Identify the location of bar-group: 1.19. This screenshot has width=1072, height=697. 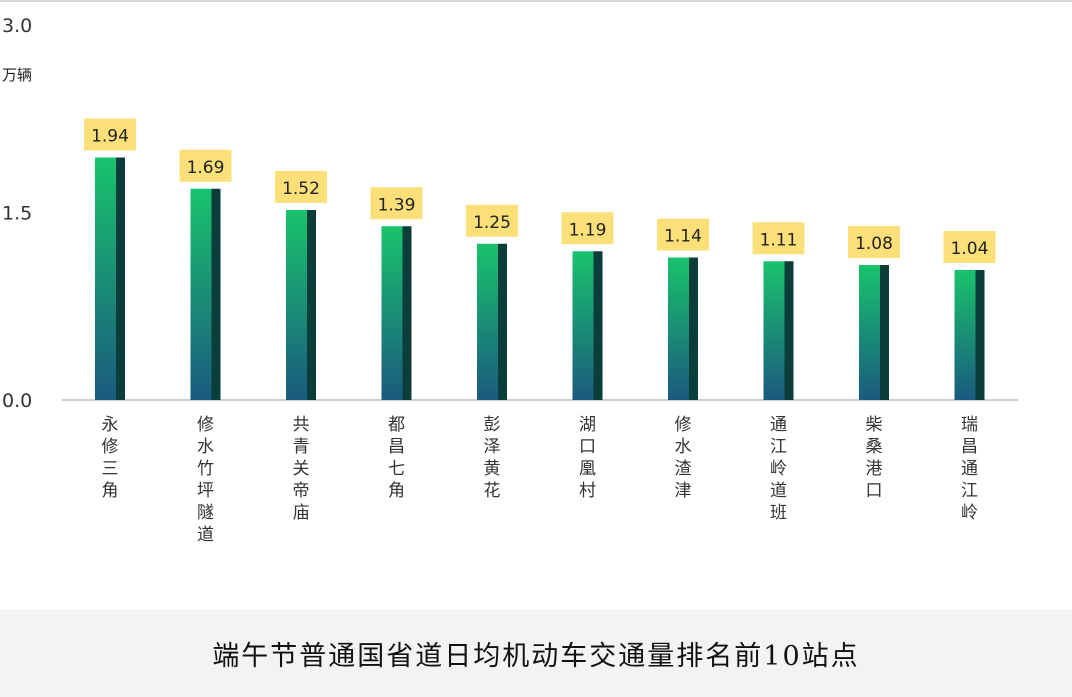
(587, 306).